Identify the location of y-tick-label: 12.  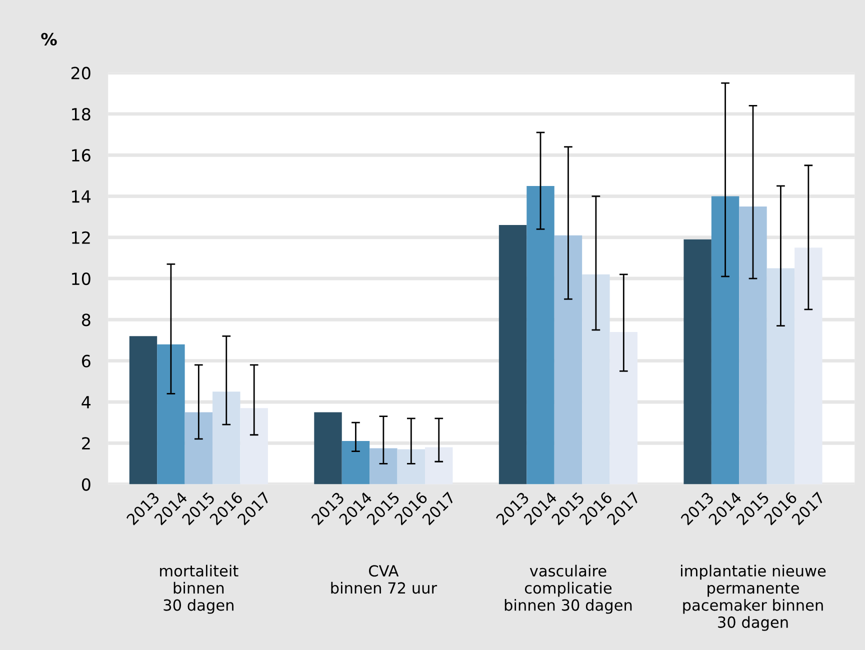
(81, 237).